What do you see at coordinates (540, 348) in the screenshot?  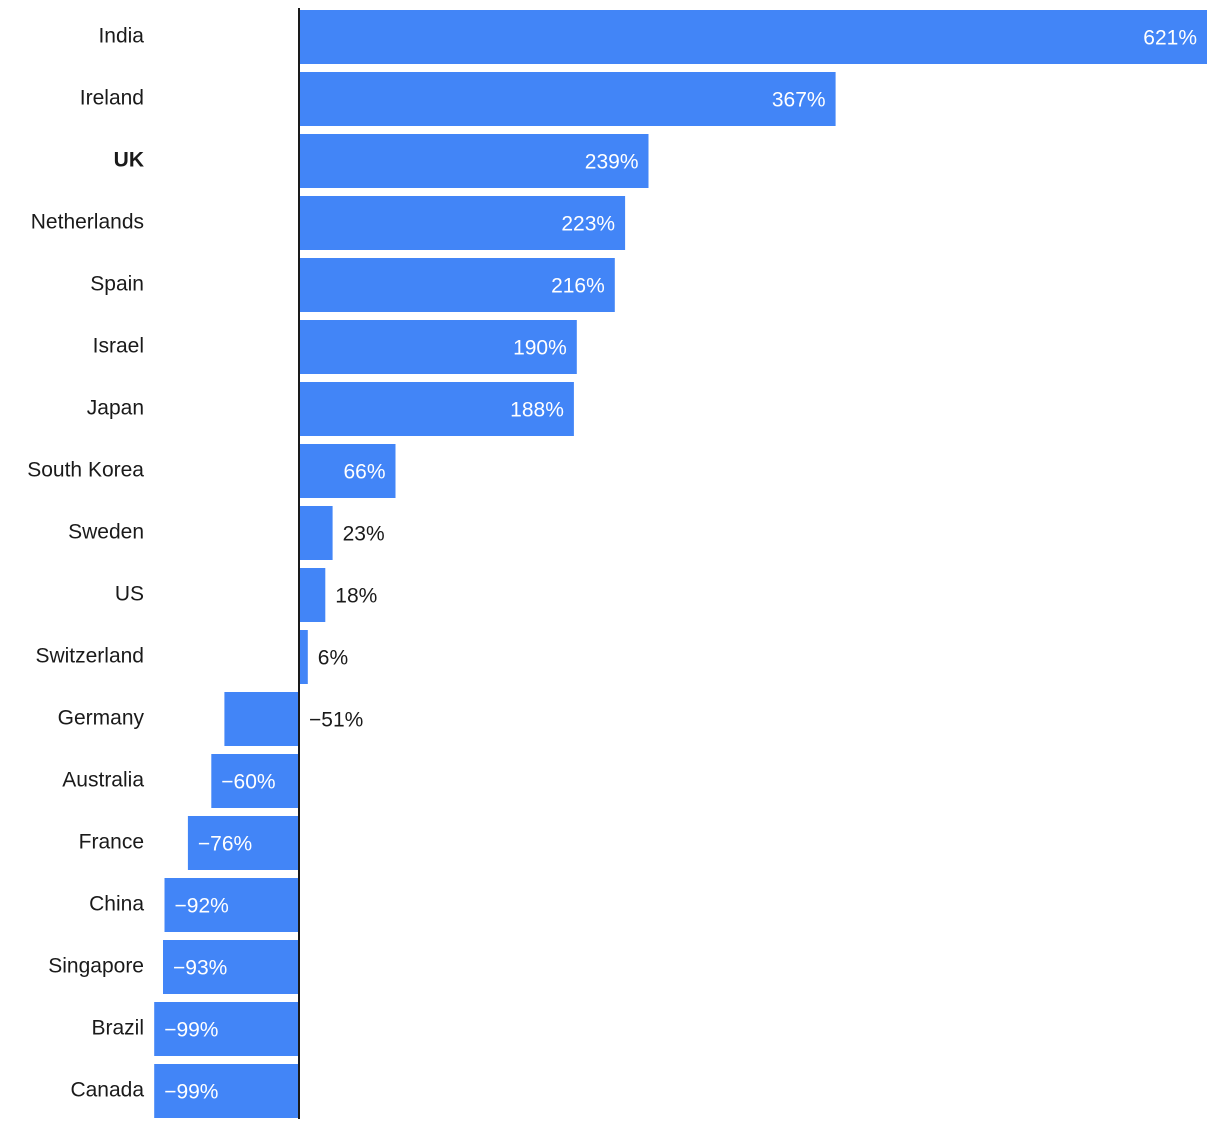 I see `value-label-israel: 190%` at bounding box center [540, 348].